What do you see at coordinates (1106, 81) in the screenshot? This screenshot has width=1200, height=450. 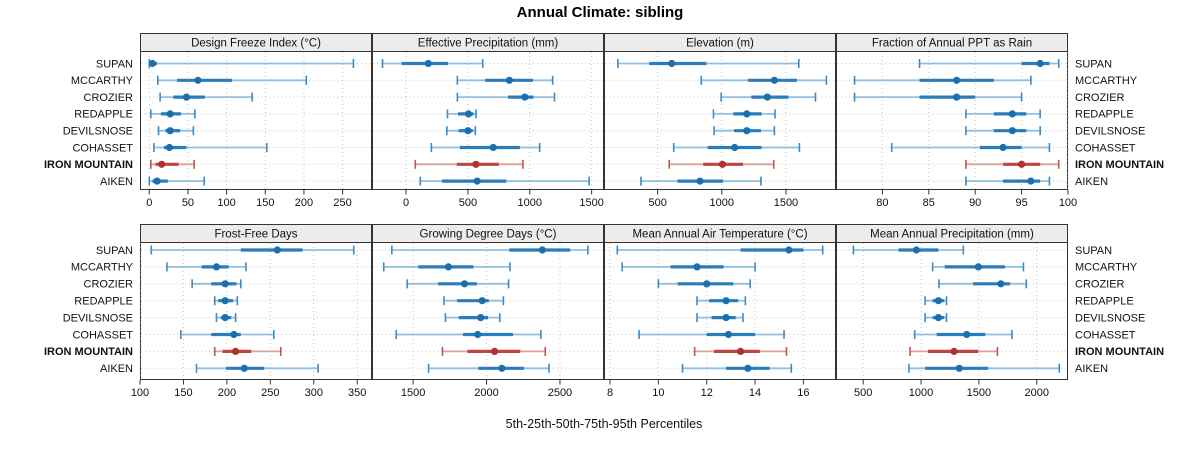 I see `site-label-right: MCCARTHY` at bounding box center [1106, 81].